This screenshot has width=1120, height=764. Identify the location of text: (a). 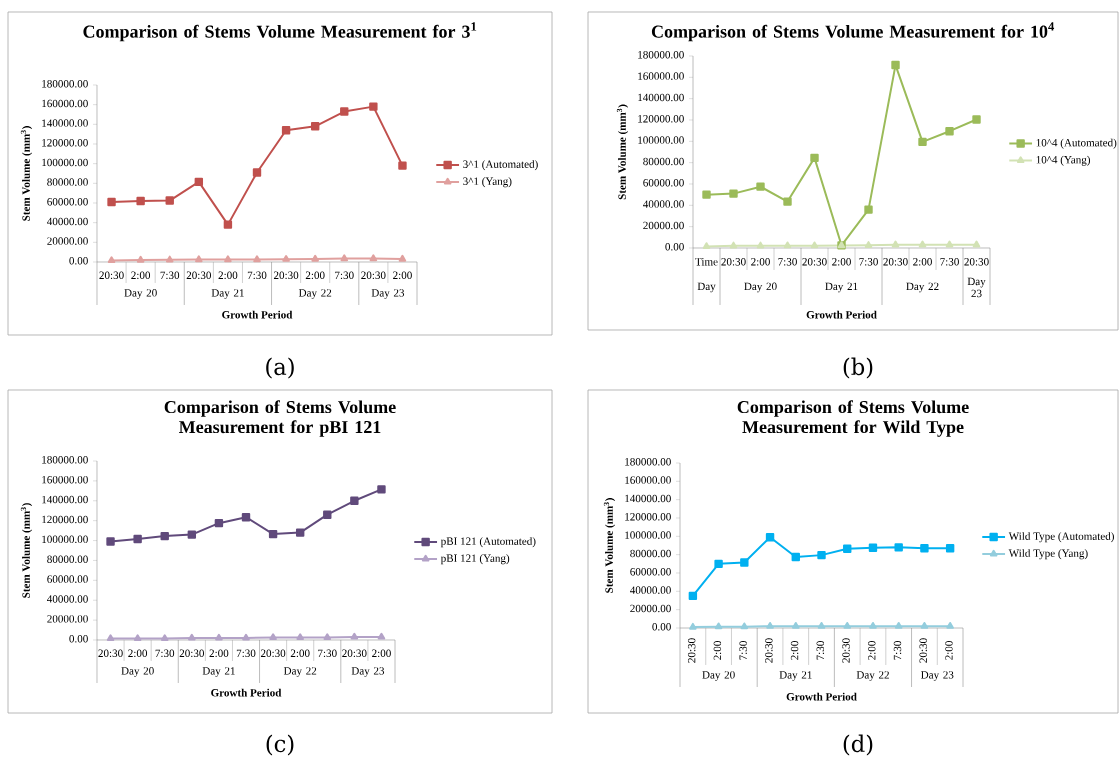
(280, 368).